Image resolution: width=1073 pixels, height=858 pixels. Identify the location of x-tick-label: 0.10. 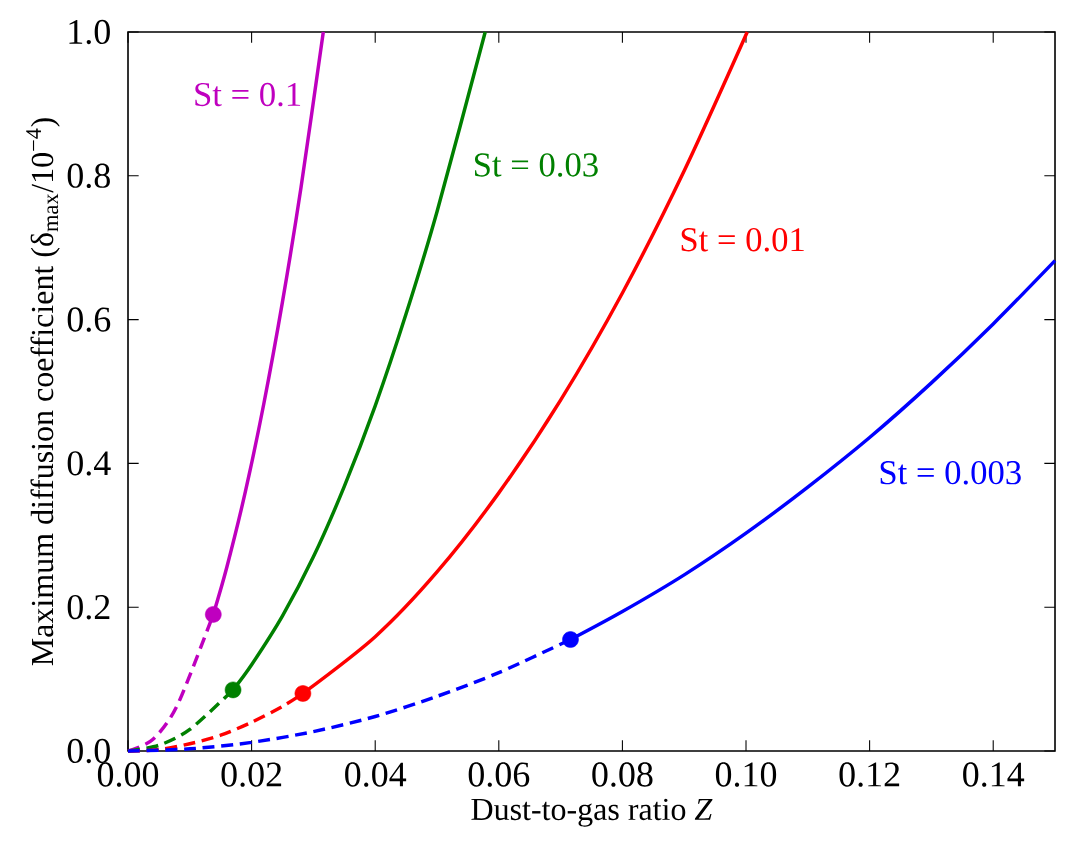
(746, 774).